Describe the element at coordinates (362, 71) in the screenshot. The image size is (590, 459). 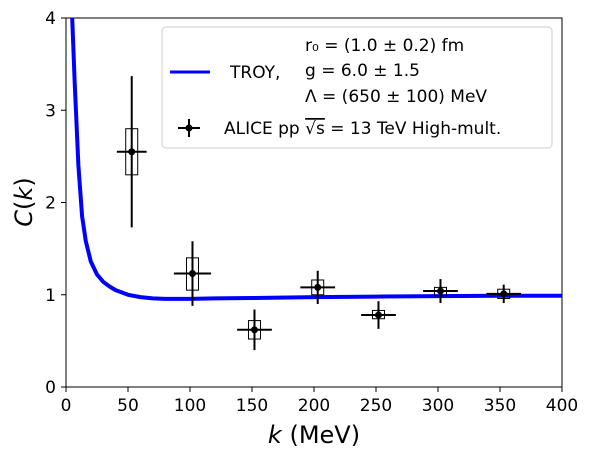
I see `legend-param-g: g = 6.0 ± 1.5` at that location.